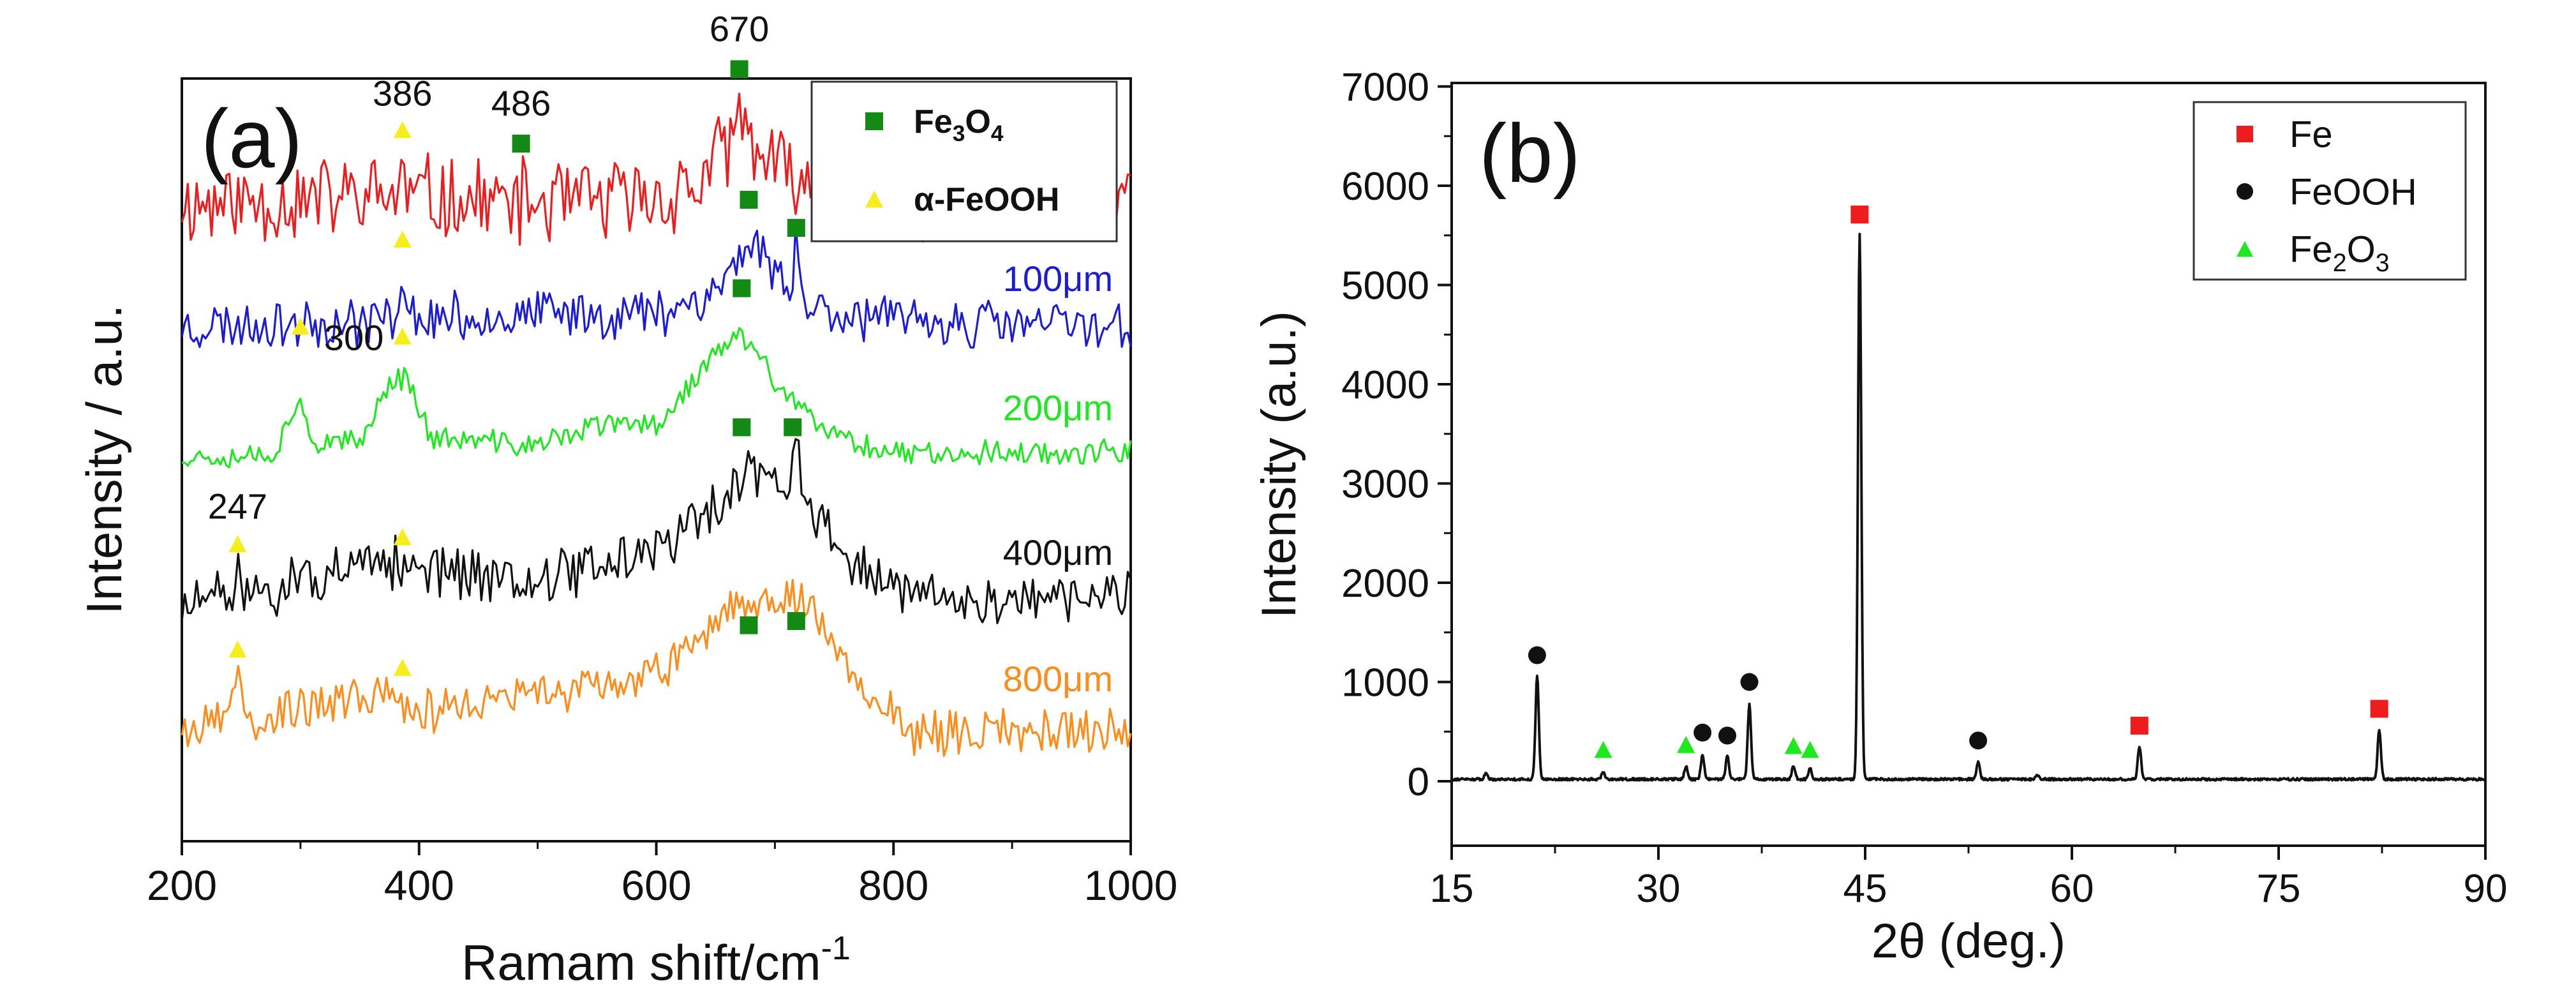 The height and width of the screenshot is (1004, 2576). What do you see at coordinates (1865, 889) in the screenshot?
I see `xrd-x-tick-label: 45` at bounding box center [1865, 889].